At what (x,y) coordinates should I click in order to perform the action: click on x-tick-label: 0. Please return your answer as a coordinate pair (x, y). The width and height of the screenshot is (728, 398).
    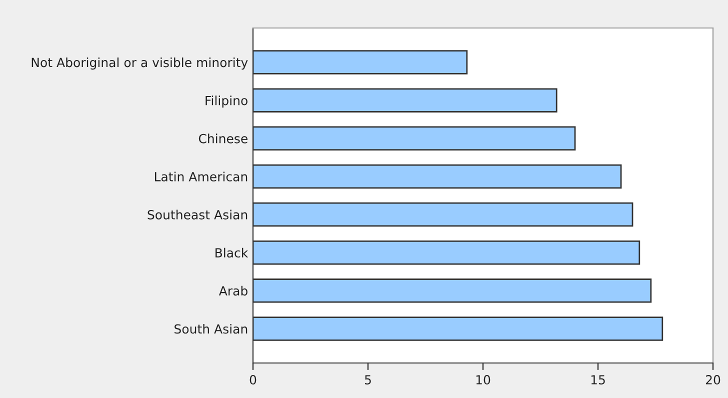
    Looking at the image, I should click on (253, 379).